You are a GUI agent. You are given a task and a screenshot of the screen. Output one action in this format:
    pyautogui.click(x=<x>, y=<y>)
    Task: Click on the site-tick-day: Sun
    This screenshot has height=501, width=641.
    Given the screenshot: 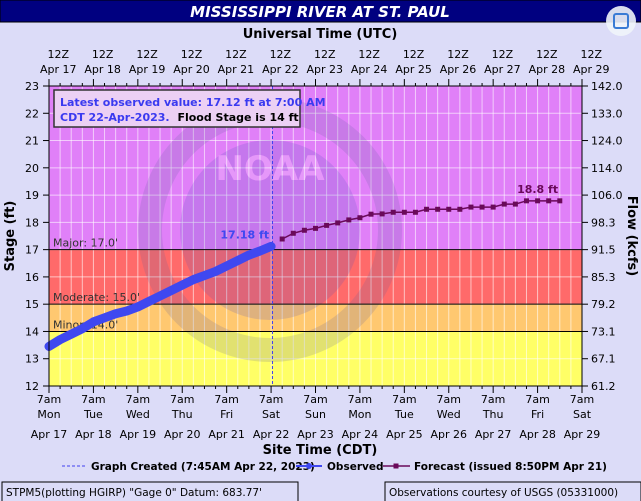 What is the action you would take?
    pyautogui.click(x=315, y=414)
    